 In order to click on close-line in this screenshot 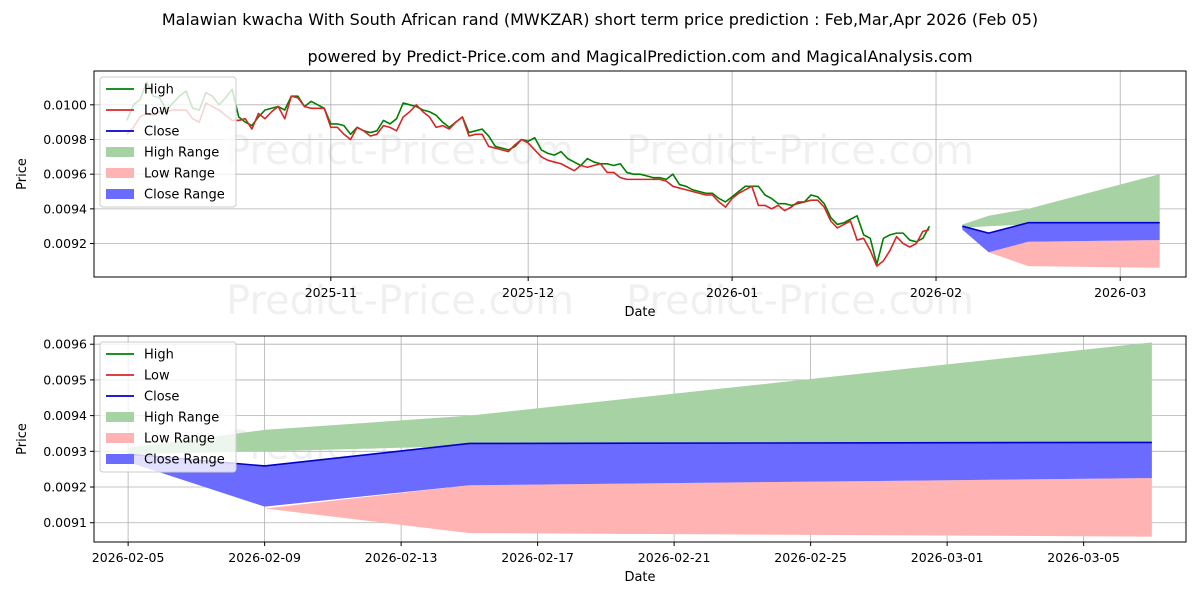, I will do `click(1061, 227)`.